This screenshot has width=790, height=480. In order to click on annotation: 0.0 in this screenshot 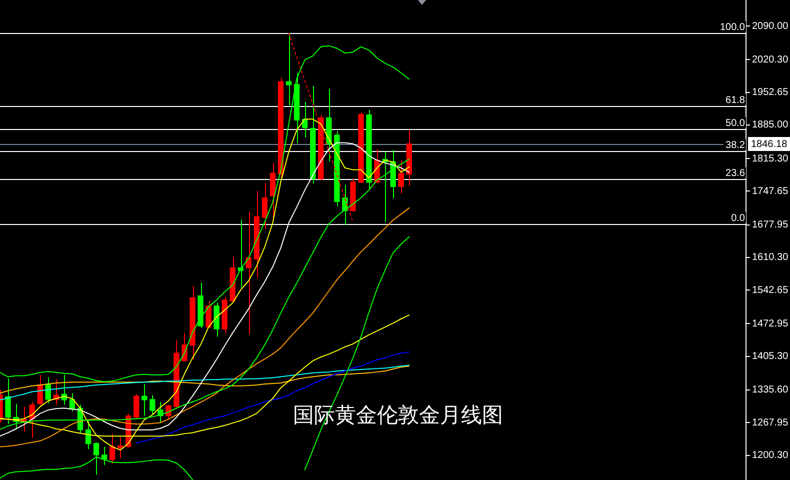, I will do `click(738, 218)`.